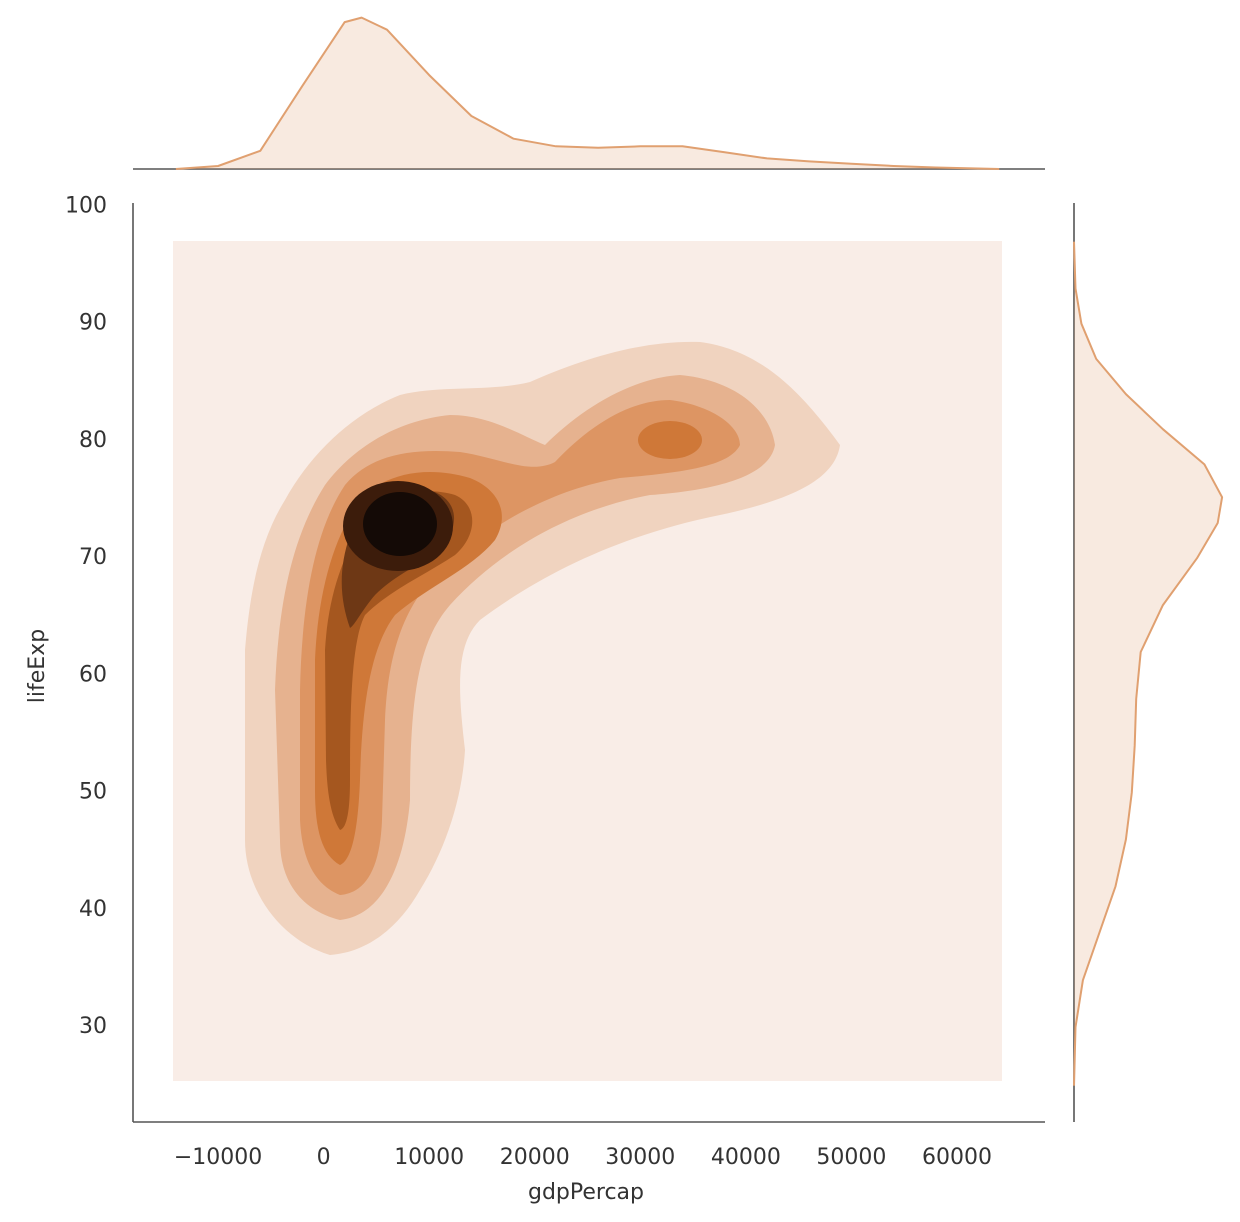 The width and height of the screenshot is (1240, 1222). Describe the element at coordinates (93, 1026) in the screenshot. I see `y-tick-label: 30` at that location.